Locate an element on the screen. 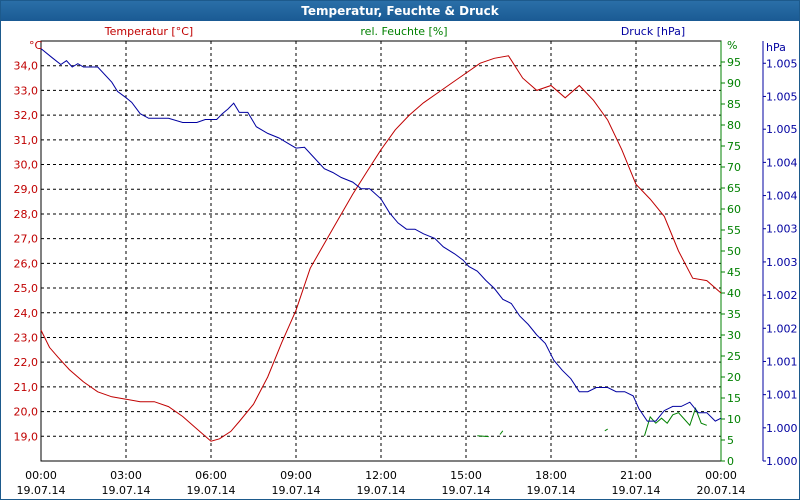  temperature-tick-label: 23,0 is located at coordinates (26, 337).